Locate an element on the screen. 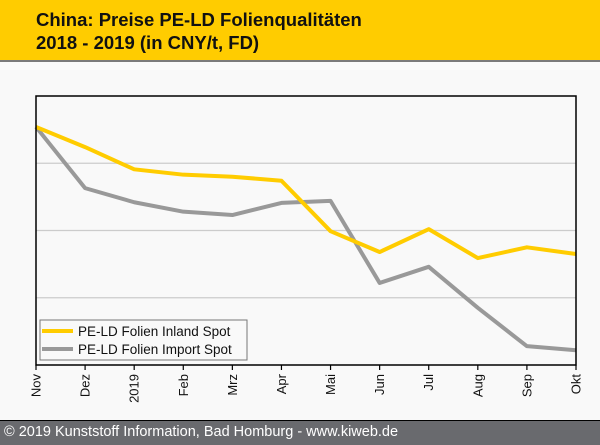  x-tick-label: Nov is located at coordinates (36, 386).